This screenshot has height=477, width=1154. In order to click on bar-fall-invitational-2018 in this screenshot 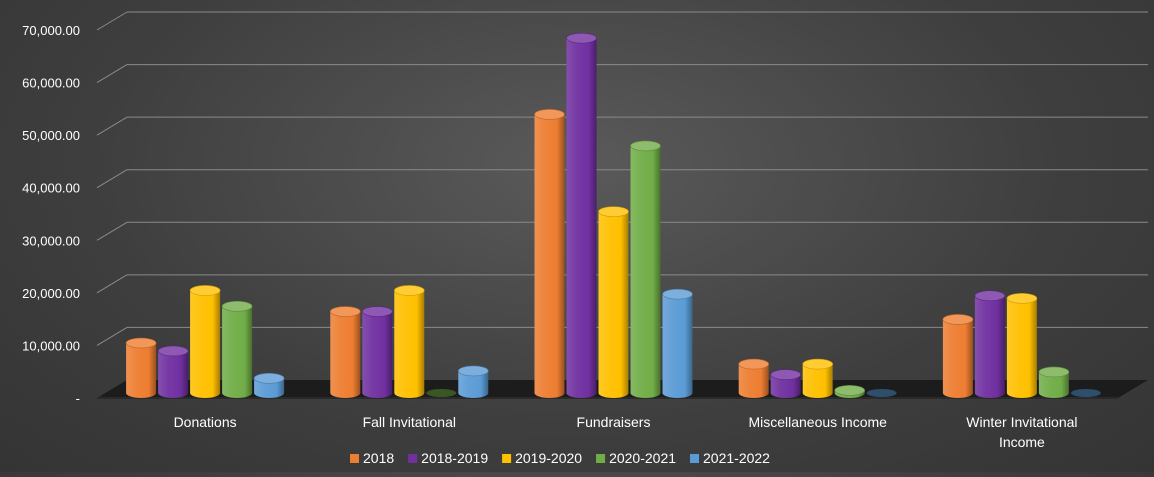, I will do `click(345, 352)`.